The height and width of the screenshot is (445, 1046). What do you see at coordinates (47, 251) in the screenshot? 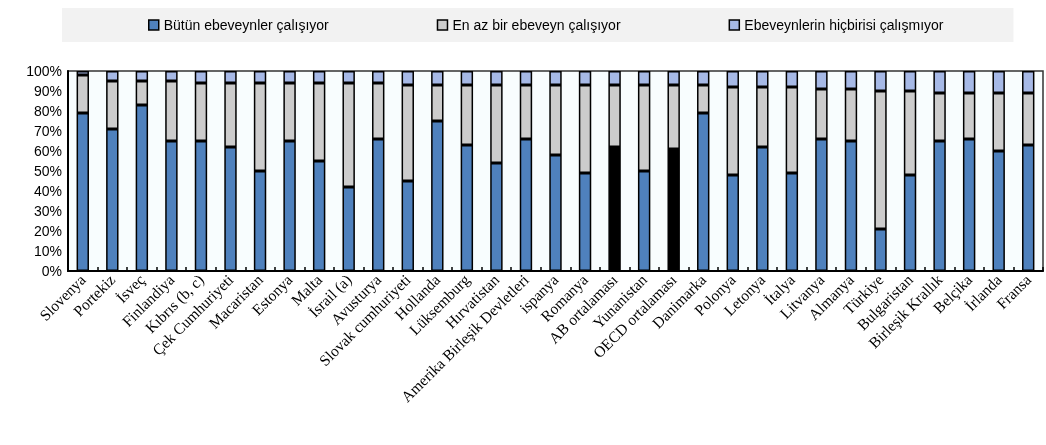
I see `y-tick-label: 10%` at bounding box center [47, 251].